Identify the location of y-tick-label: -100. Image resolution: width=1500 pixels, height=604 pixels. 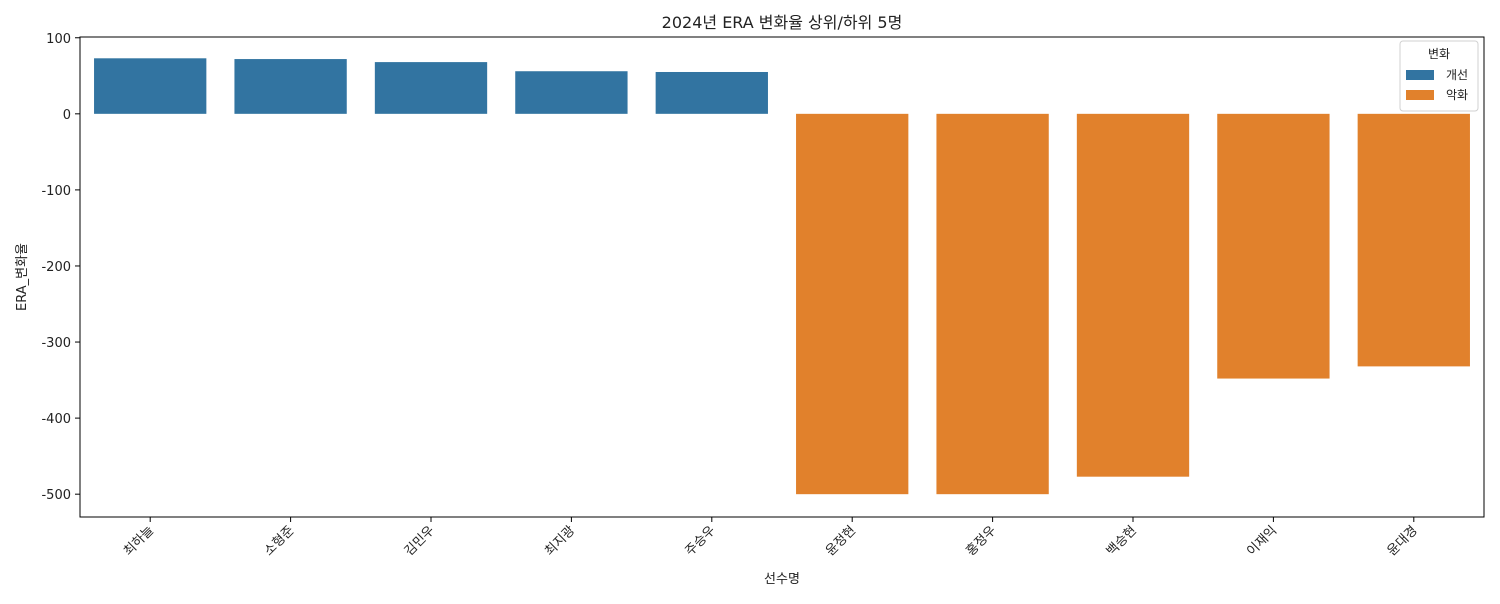
(56, 191).